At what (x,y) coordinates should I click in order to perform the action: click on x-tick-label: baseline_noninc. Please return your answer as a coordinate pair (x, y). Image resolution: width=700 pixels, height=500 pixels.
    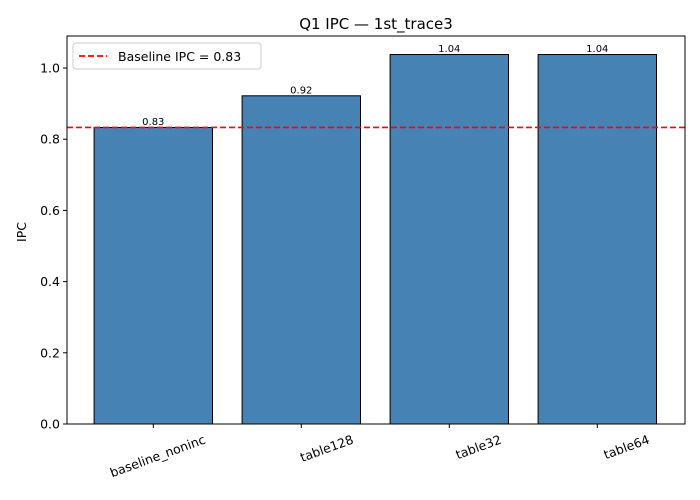
    Looking at the image, I should click on (158, 456).